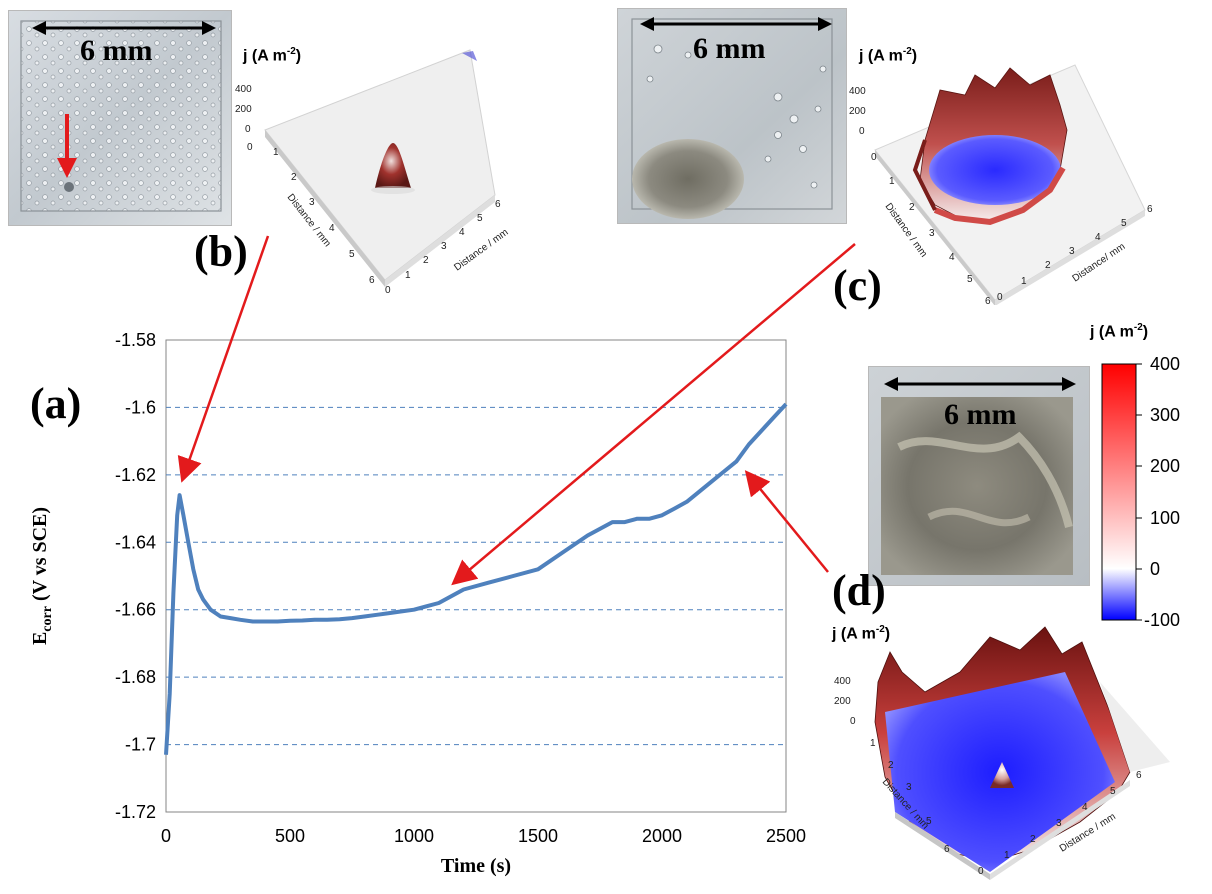 Image resolution: width=1212 pixels, height=894 pixels. I want to click on xt-d-5: 5, so click(1113, 791).